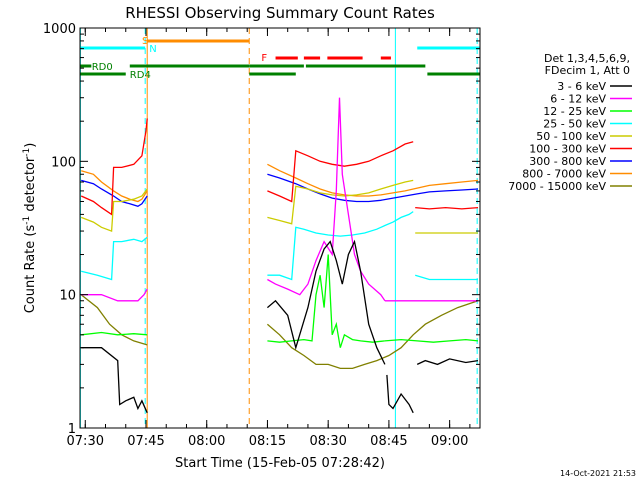 The width and height of the screenshot is (640, 480). What do you see at coordinates (30, 186) in the screenshot?
I see `y-axis-label-mid: detector` at bounding box center [30, 186].